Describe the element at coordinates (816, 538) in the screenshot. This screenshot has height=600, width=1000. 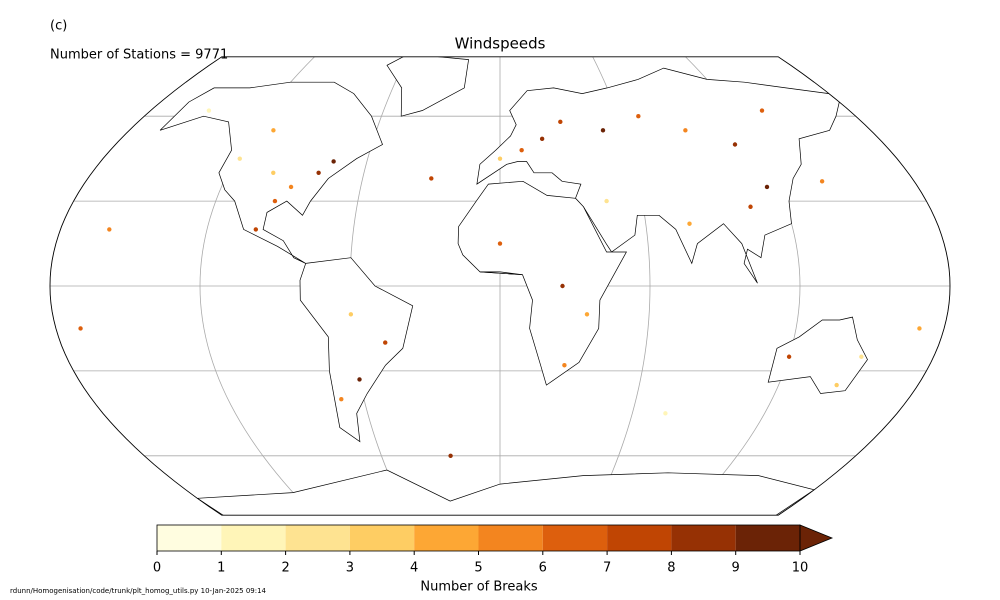
I see `colorbar-extend` at that location.